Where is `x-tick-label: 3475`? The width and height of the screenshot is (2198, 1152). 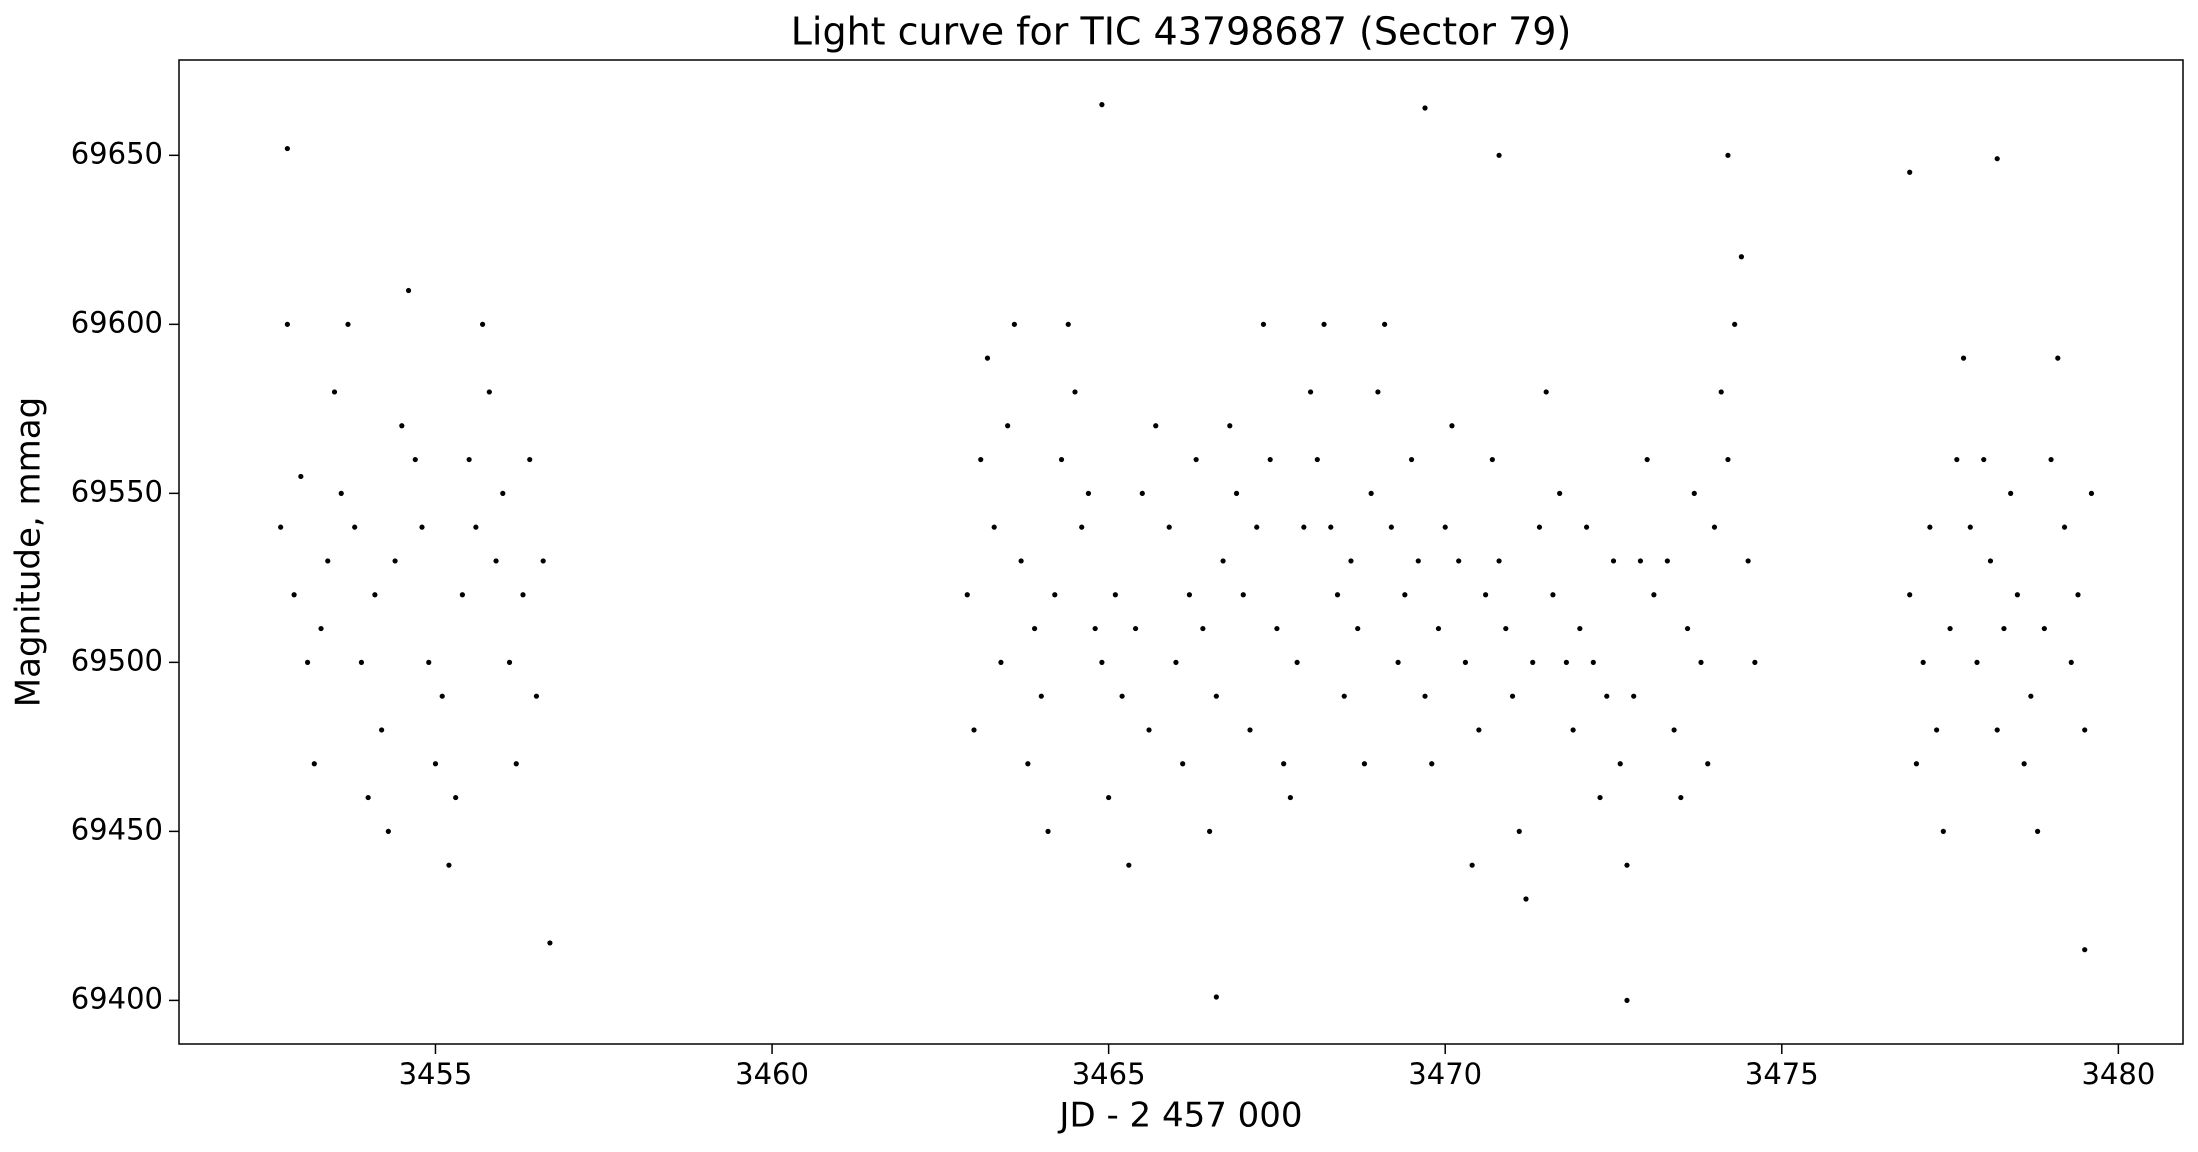 x-tick-label: 3475 is located at coordinates (1782, 1074).